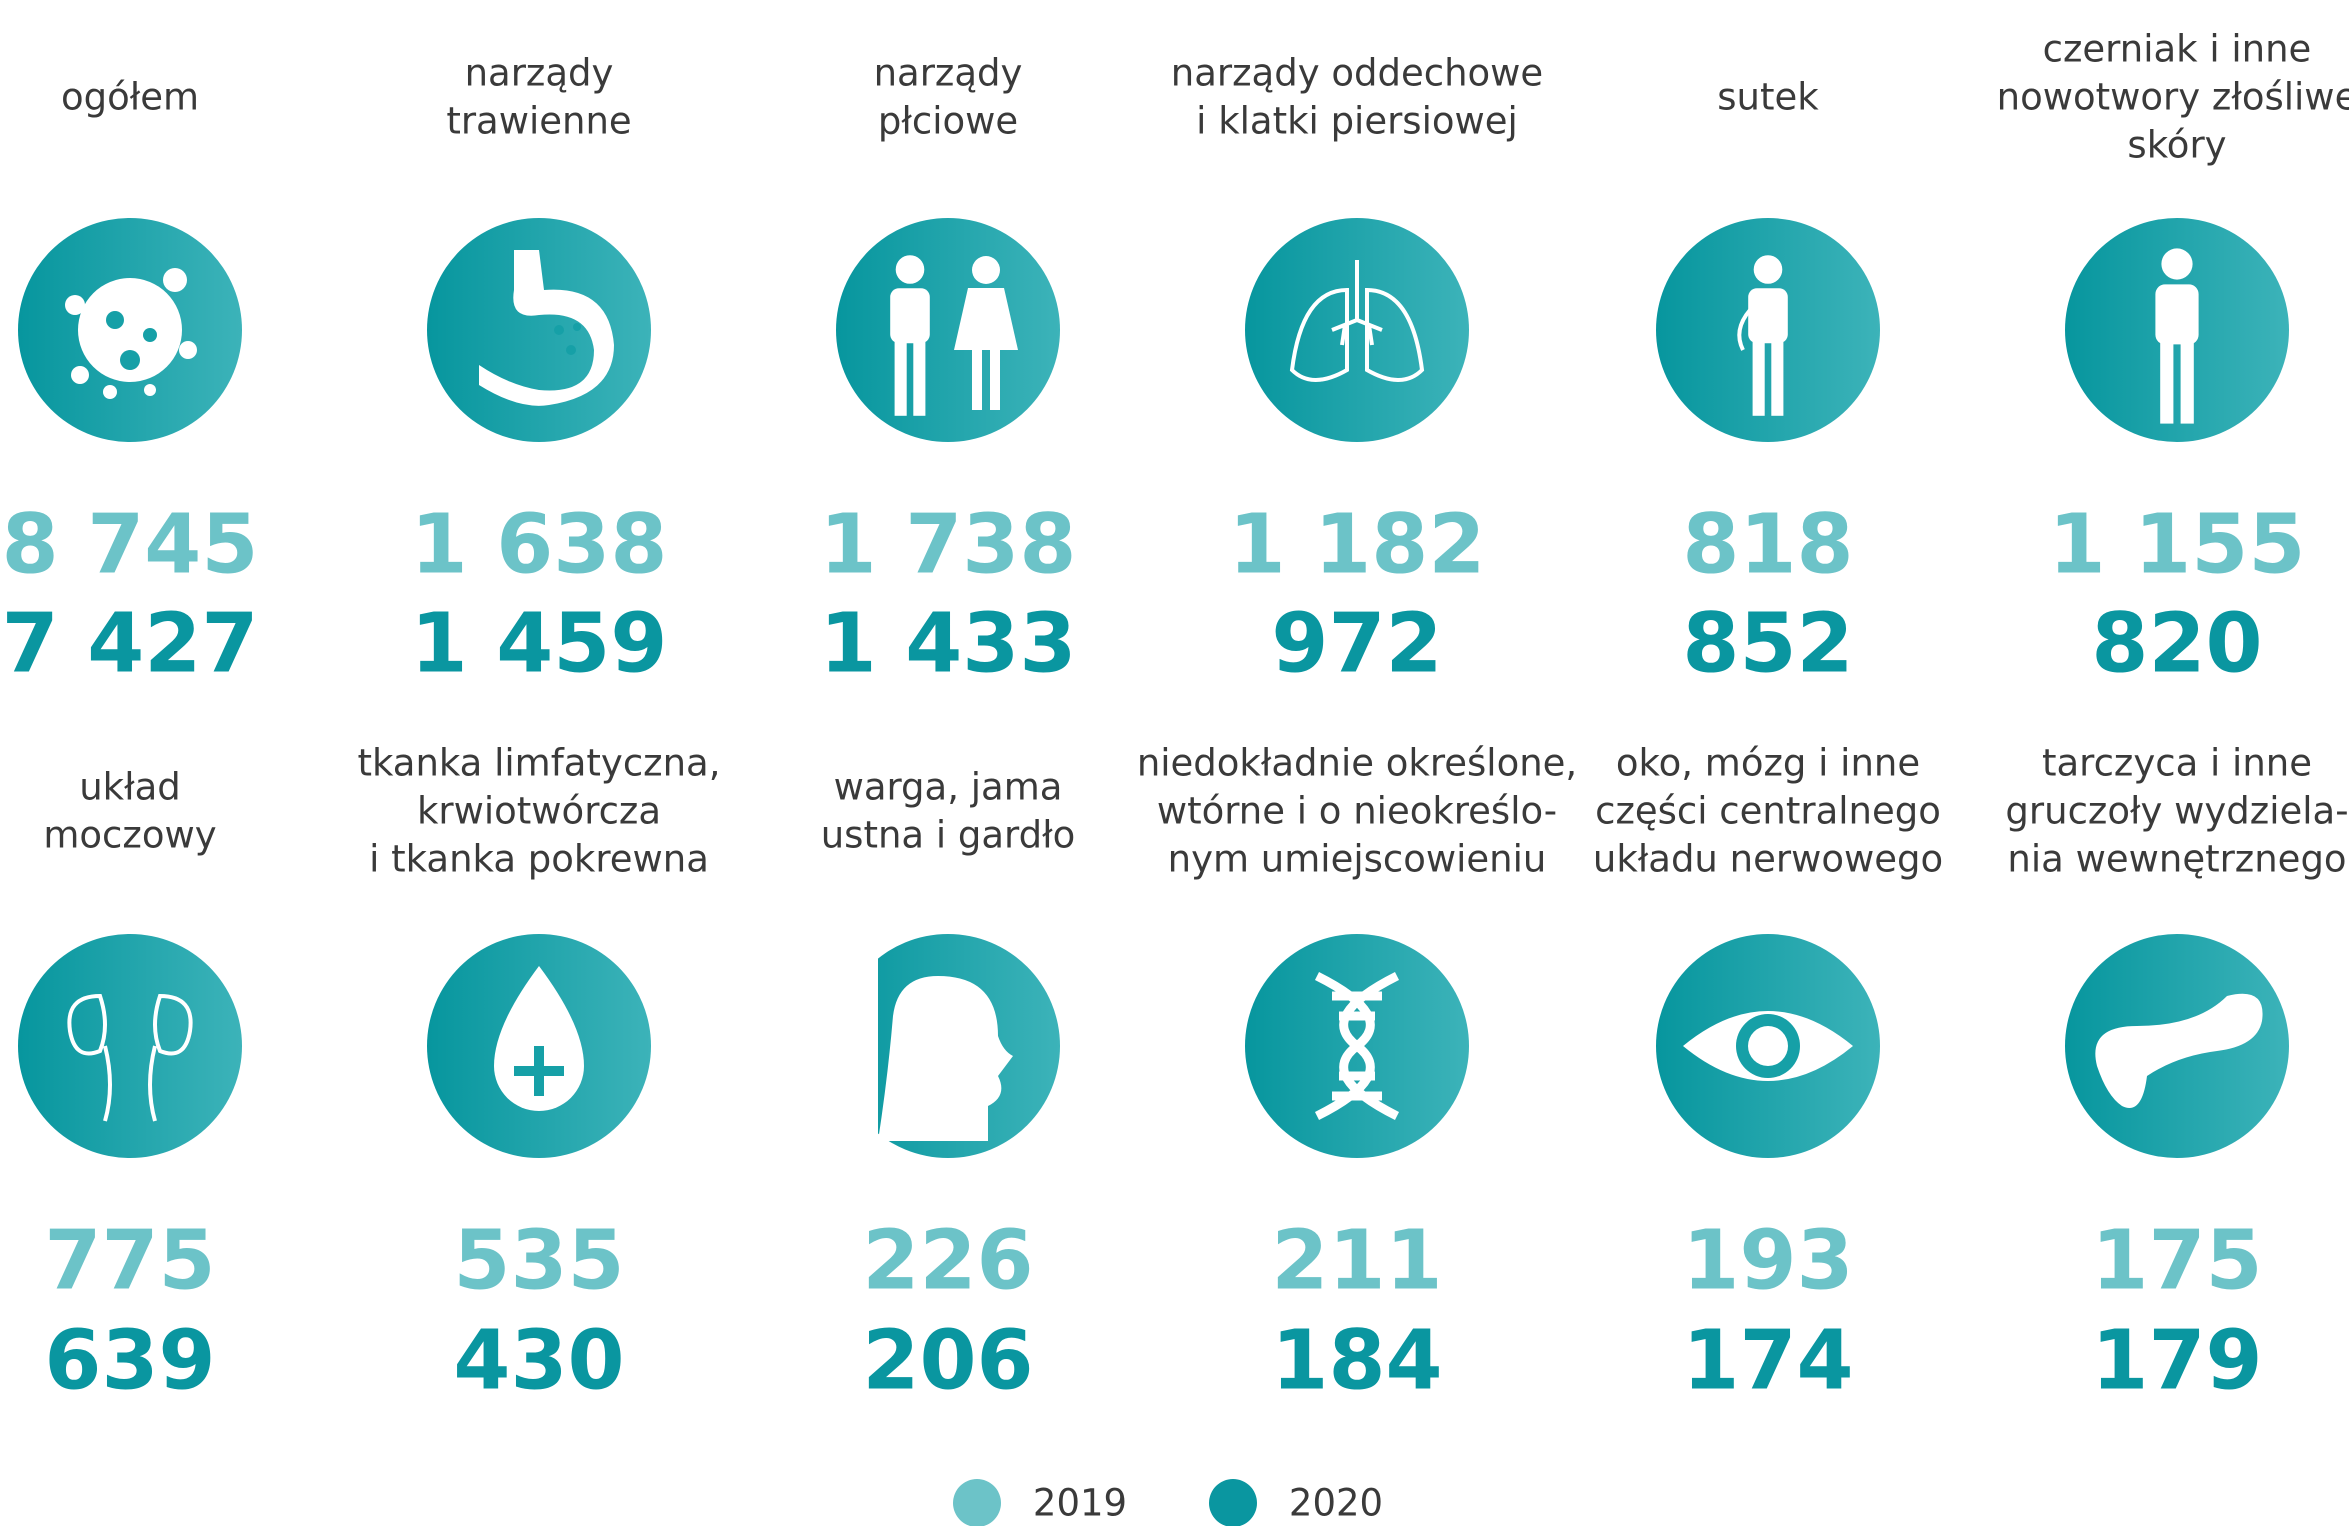 The image size is (2349, 1526). Describe the element at coordinates (2173, 97) in the screenshot. I see `category-label: nowotwory złośliwe` at that location.